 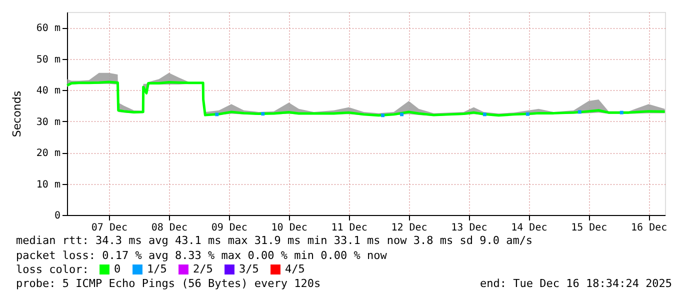 I want to click on legend-title: loss color:, so click(x=52, y=269).